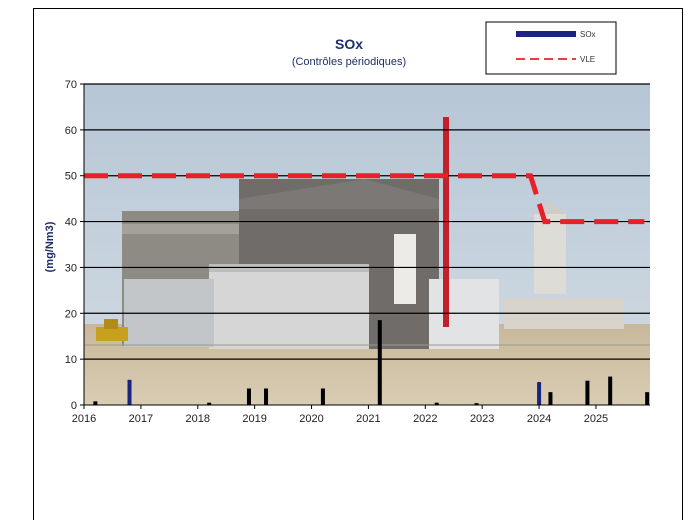  Describe the element at coordinates (71, 360) in the screenshot. I see `y-tick-label-10: 10` at that location.